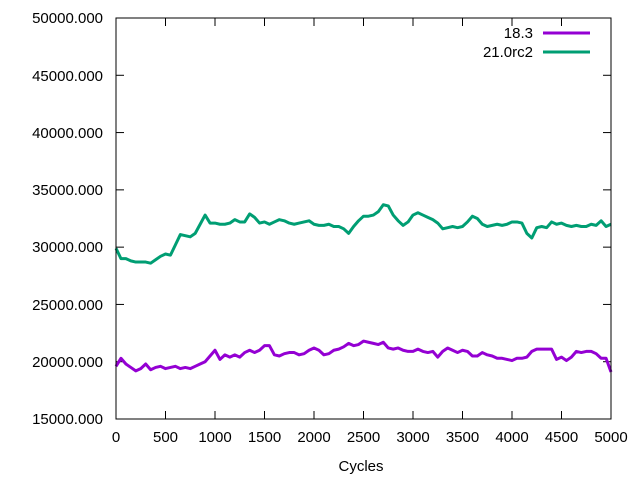 The height and width of the screenshot is (480, 640). Describe the element at coordinates (67, 419) in the screenshot. I see `y-tick-label: 15000.000` at that location.